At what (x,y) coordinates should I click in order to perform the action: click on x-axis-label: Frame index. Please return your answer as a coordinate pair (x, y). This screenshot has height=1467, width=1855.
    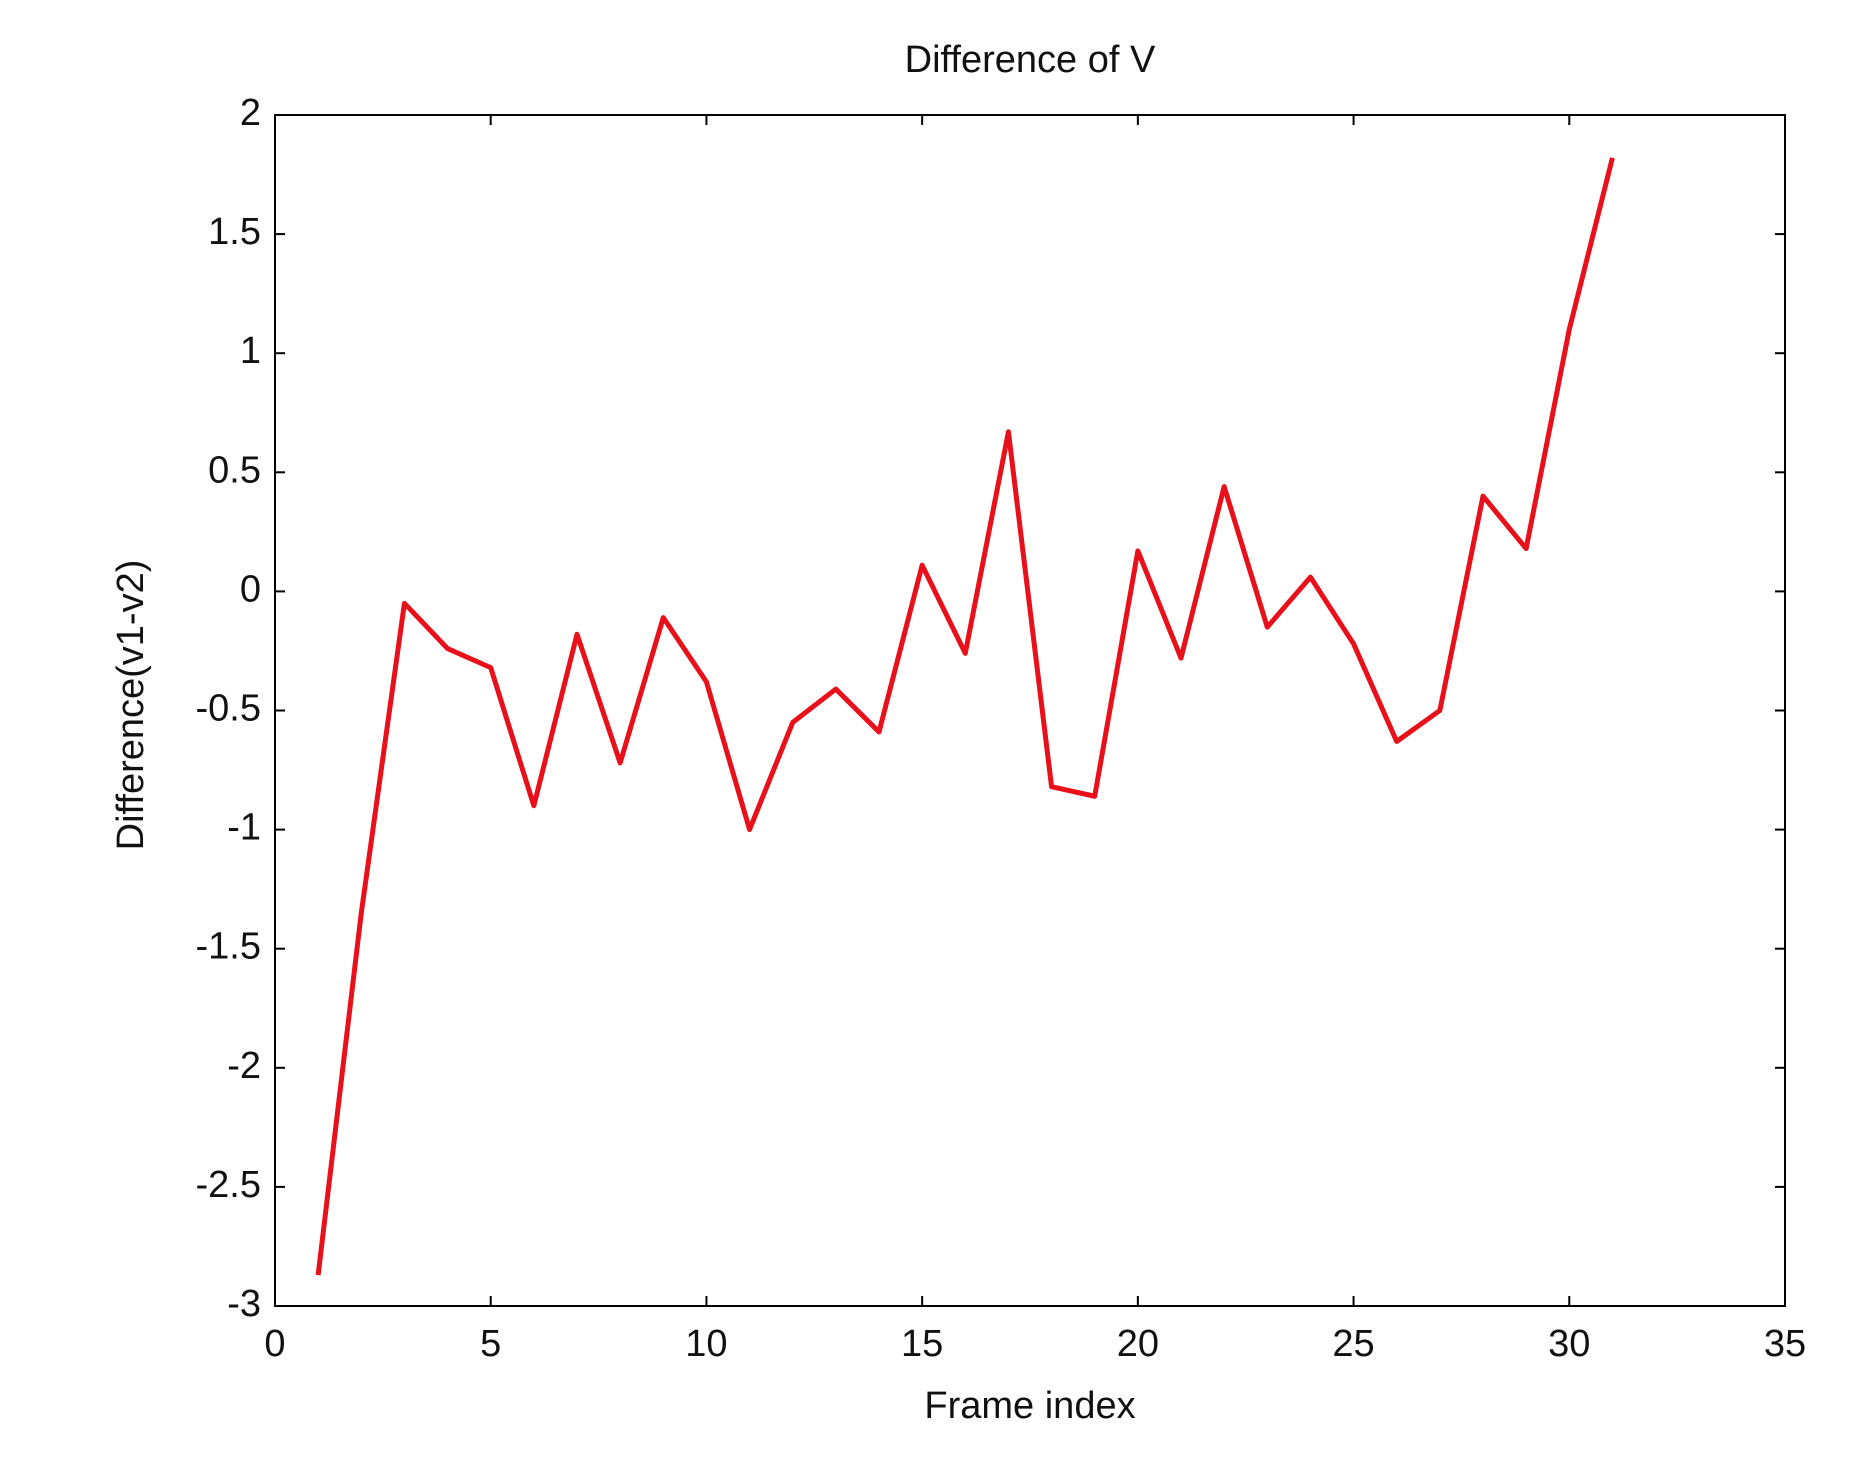
    Looking at the image, I should click on (1029, 1406).